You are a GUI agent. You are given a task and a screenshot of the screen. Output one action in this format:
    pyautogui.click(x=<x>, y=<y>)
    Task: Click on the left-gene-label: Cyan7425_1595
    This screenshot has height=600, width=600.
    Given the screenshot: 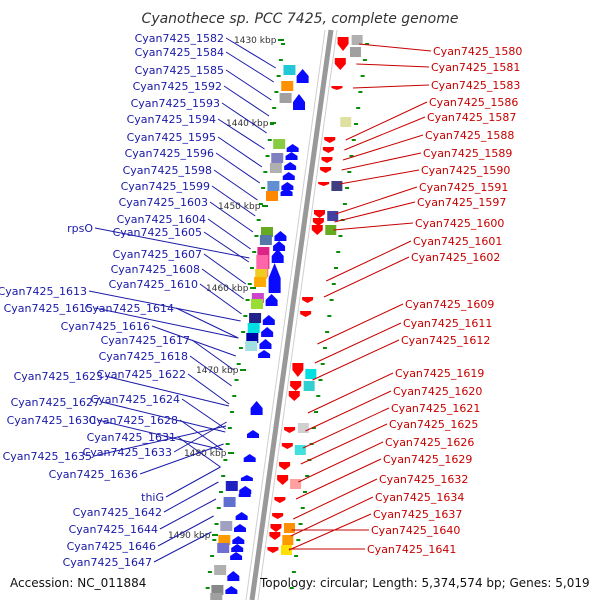 What is the action you would take?
    pyautogui.click(x=171, y=137)
    